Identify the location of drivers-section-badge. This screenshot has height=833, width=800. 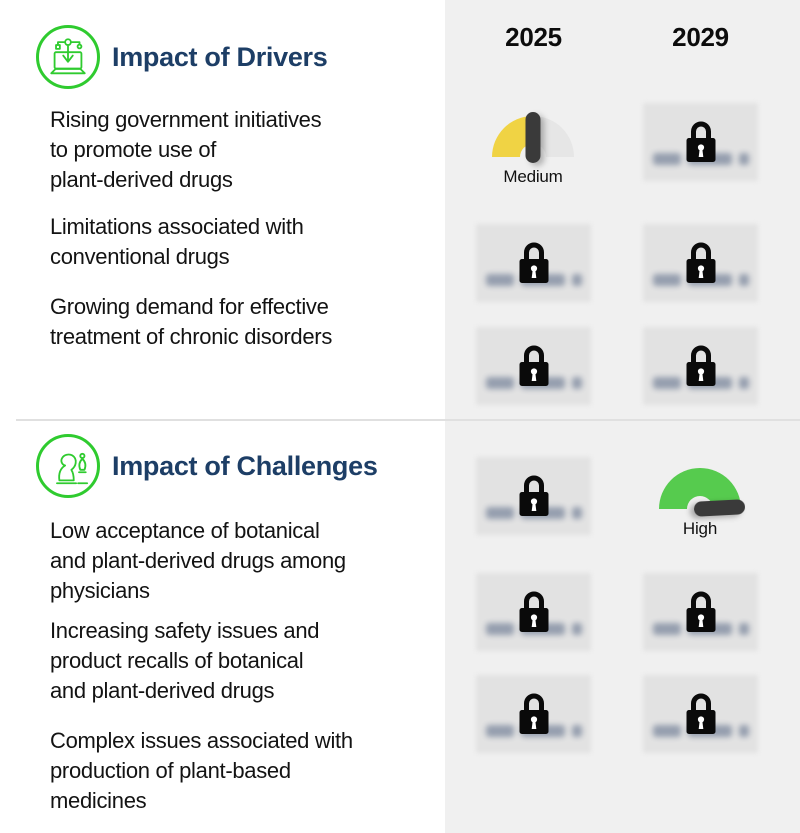
(68, 57).